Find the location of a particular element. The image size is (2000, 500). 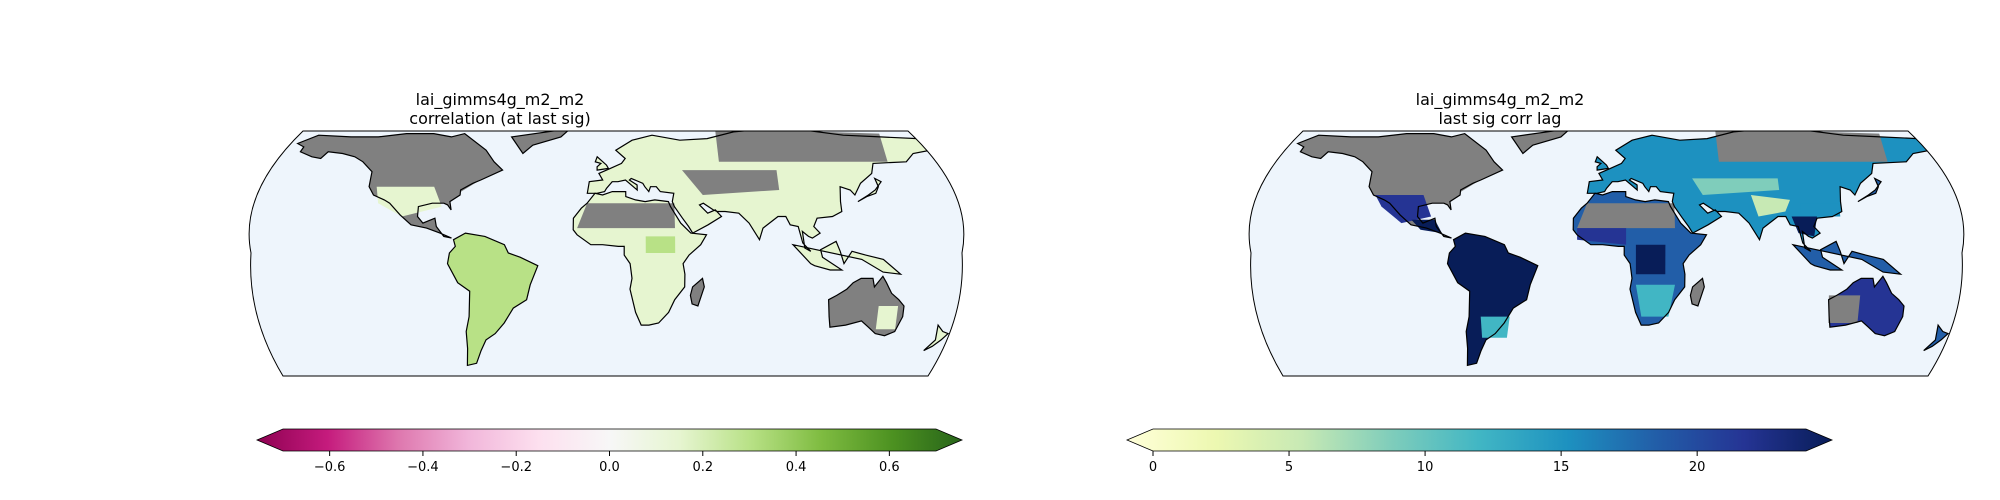

colorbar-tick-label: 0 is located at coordinates (1153, 467).